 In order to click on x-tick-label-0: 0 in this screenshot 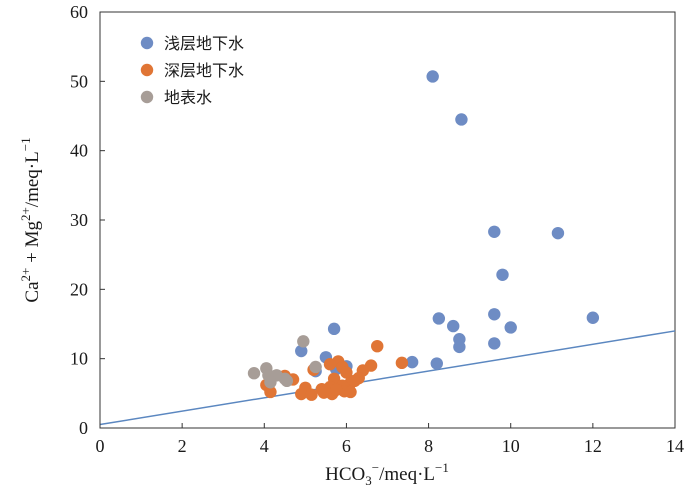, I will do `click(100, 446)`.